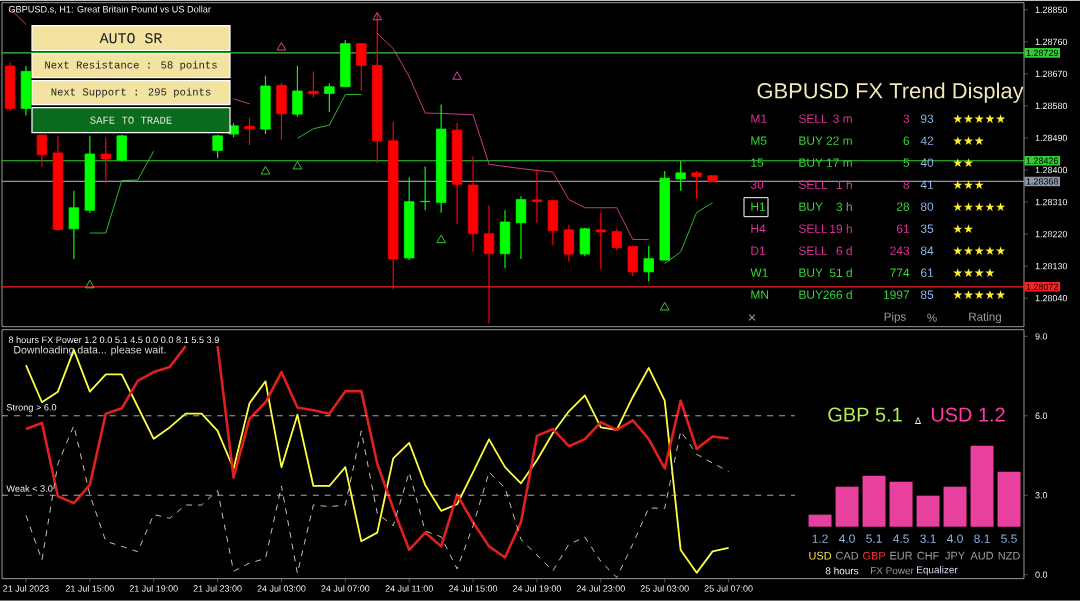 This screenshot has height=601, width=1080. What do you see at coordinates (906, 119) in the screenshot?
I see `annotation: 3` at bounding box center [906, 119].